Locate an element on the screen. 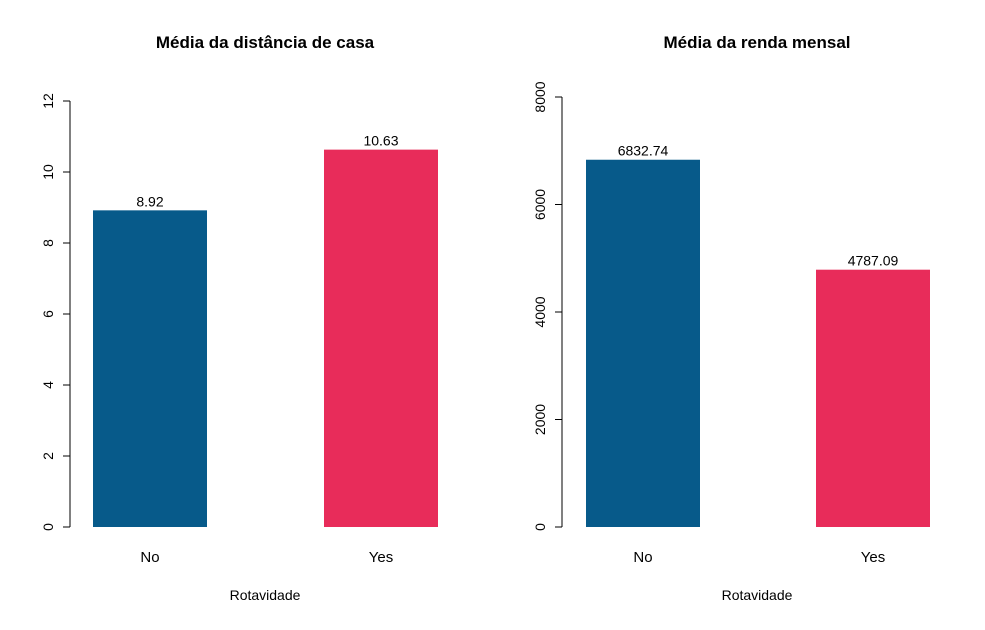  chart-title: Média da distância de casa is located at coordinates (265, 42).